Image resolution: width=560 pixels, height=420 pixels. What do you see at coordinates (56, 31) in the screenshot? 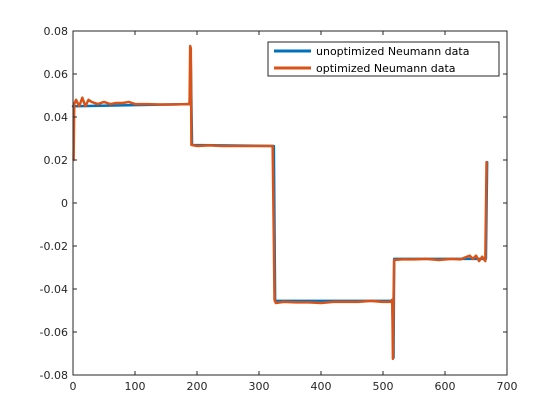
I see `y-tick-label: 0.08` at bounding box center [56, 31].